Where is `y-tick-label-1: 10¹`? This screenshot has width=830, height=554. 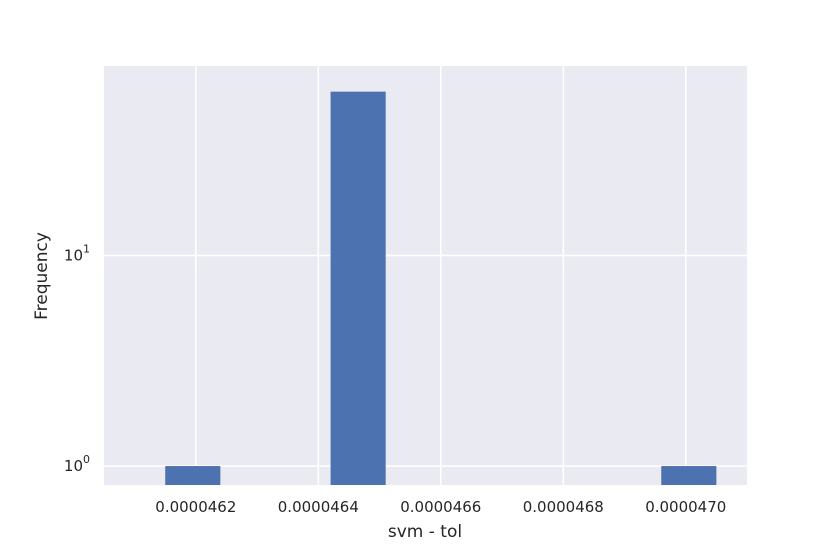 y-tick-label-1: 10¹ is located at coordinates (77, 253).